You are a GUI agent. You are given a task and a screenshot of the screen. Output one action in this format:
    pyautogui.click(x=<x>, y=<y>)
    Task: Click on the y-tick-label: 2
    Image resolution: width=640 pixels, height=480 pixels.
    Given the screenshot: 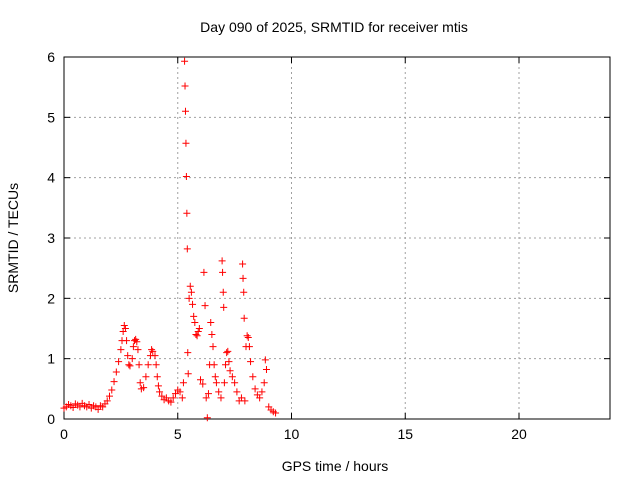 What is the action you would take?
    pyautogui.click(x=51, y=298)
    